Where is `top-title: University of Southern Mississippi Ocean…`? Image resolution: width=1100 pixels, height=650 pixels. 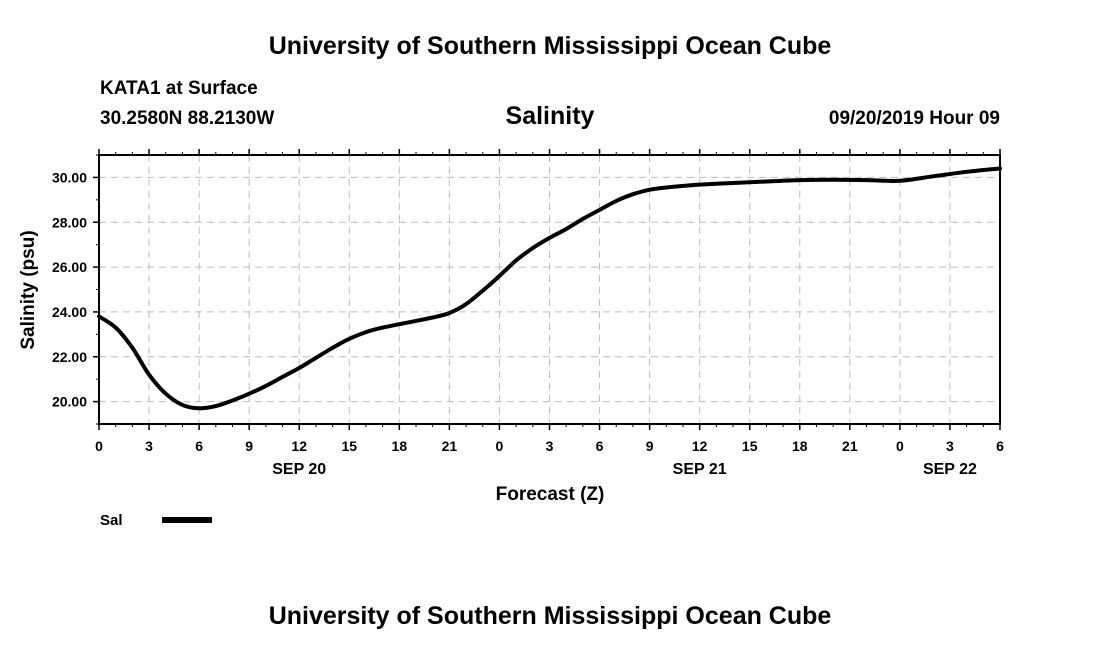
top-title: University of Southern Mississippi Ocean… is located at coordinates (550, 46).